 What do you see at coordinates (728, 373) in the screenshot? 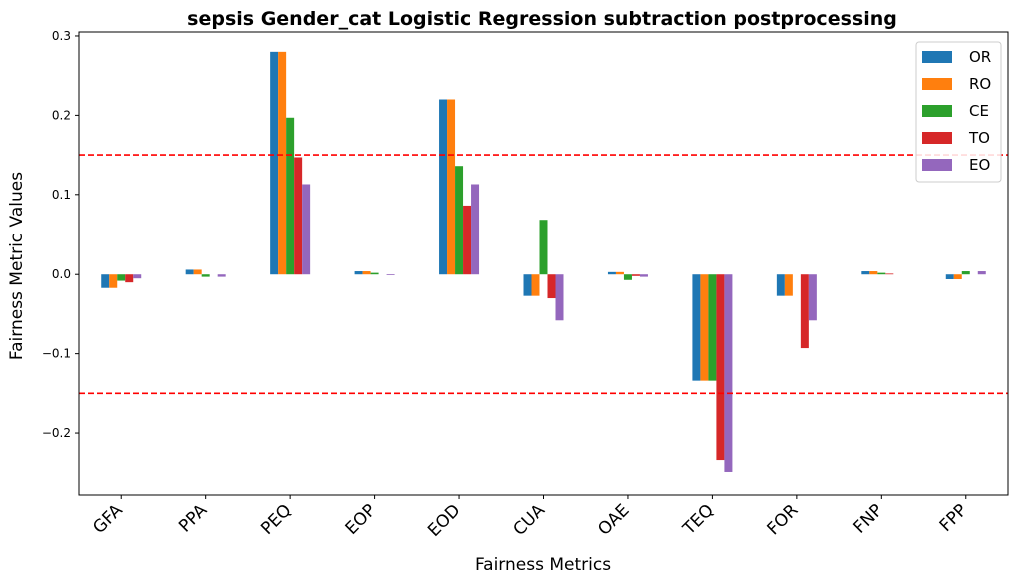
I see `bar-EO-TEQ` at bounding box center [728, 373].